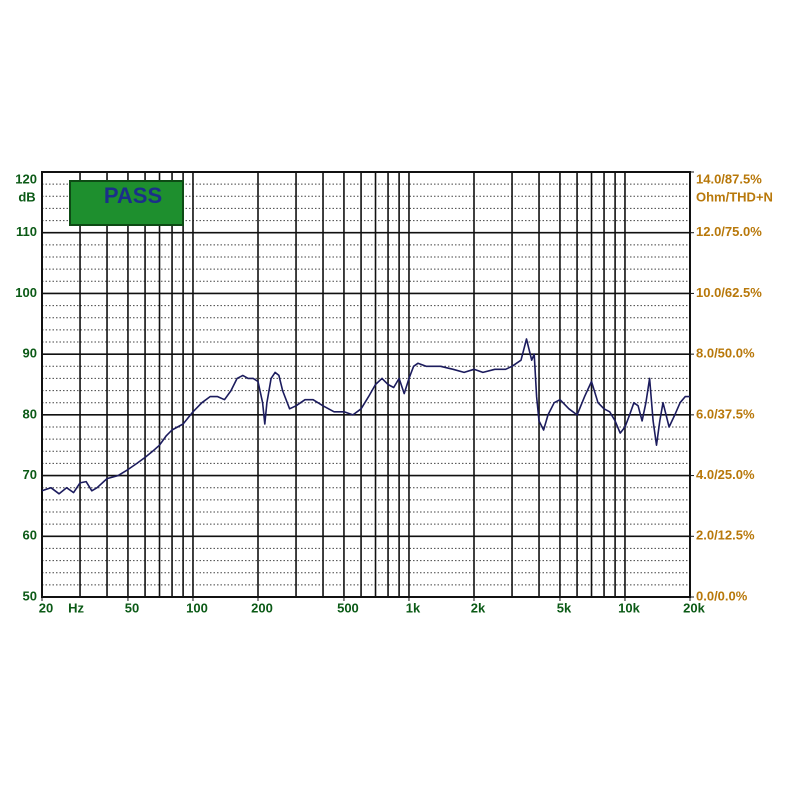 The image size is (800, 800). What do you see at coordinates (729, 178) in the screenshot?
I see `y2-tick-label: 14.0/87.5%` at bounding box center [729, 178].